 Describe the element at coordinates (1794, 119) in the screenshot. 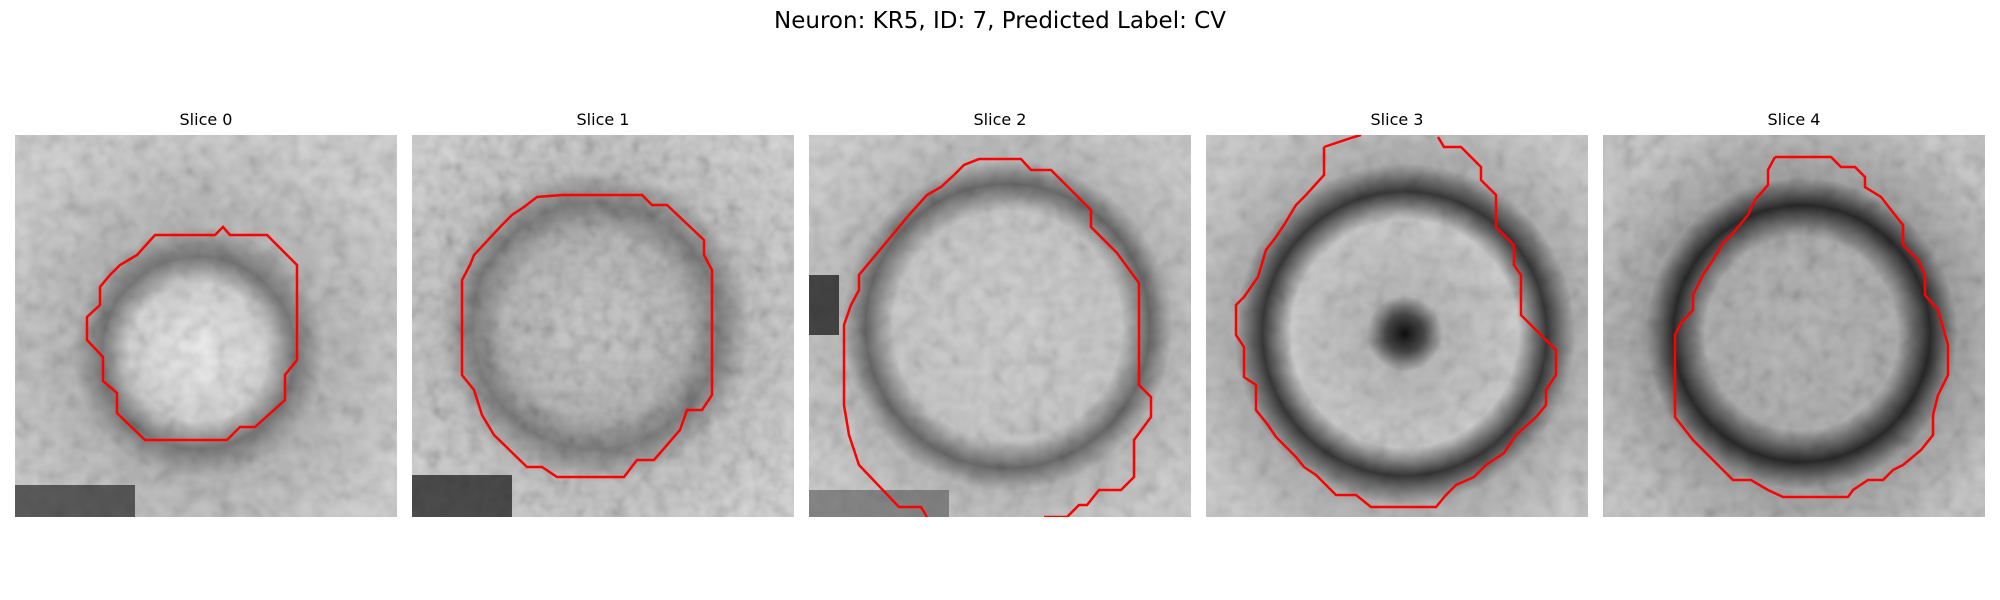

I see `slice-title: Slice 4` at that location.